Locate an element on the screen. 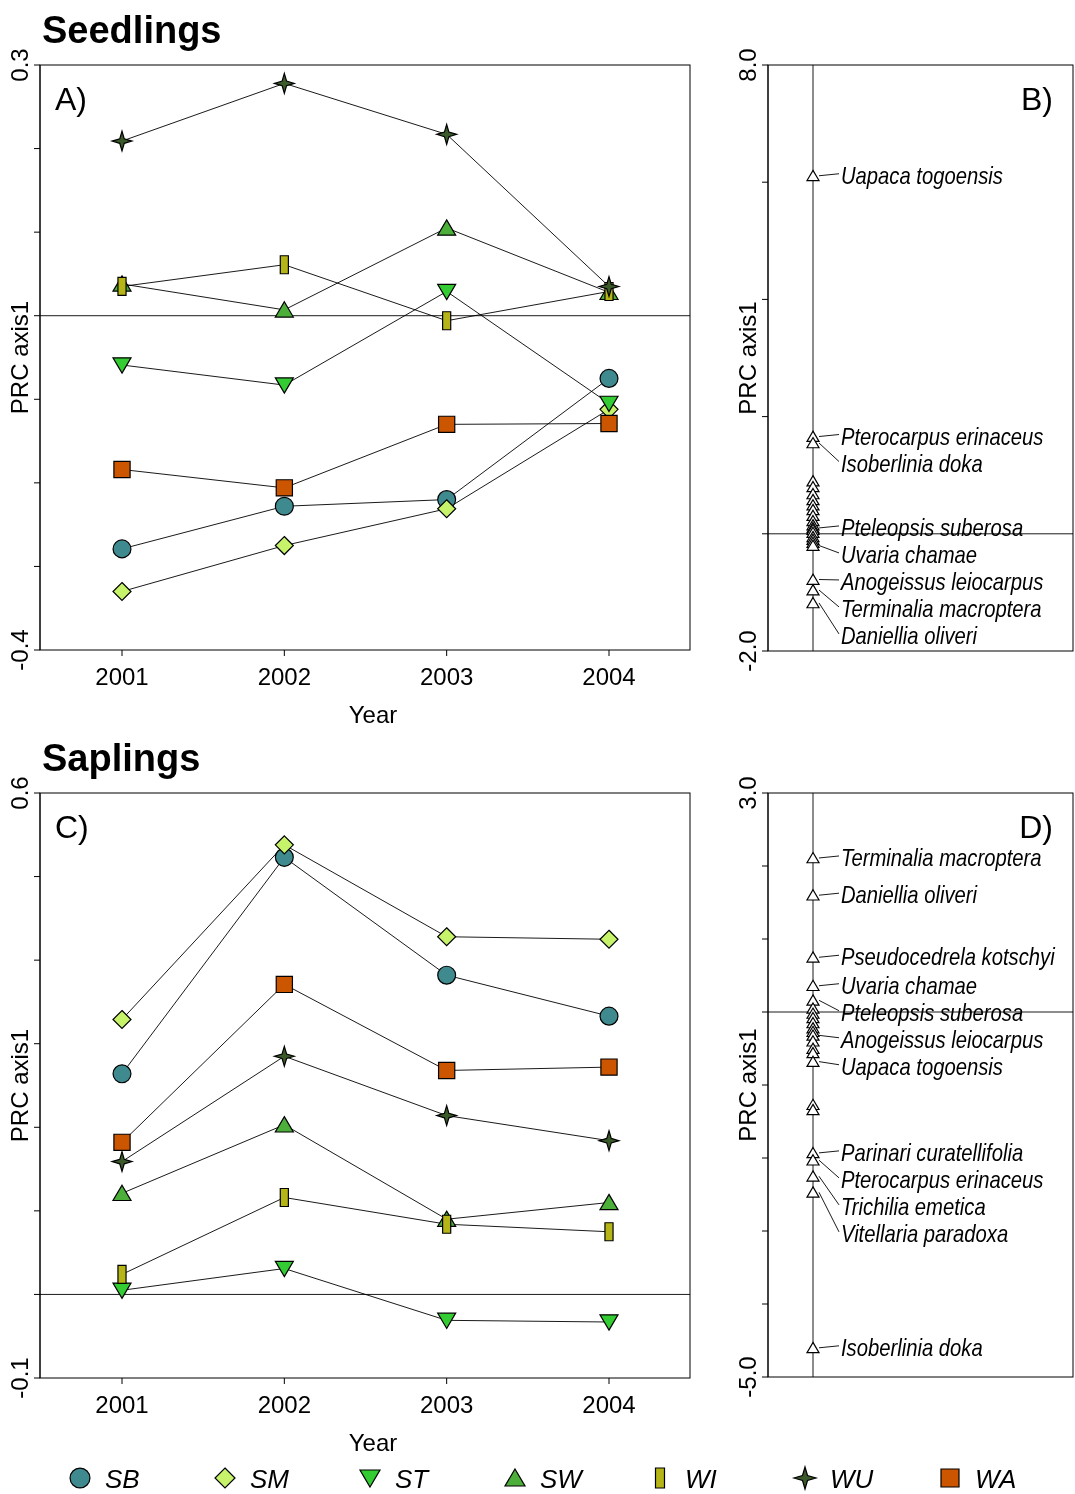 The width and height of the screenshot is (1075, 1494). chart-title: Seedlings is located at coordinates (132, 30).